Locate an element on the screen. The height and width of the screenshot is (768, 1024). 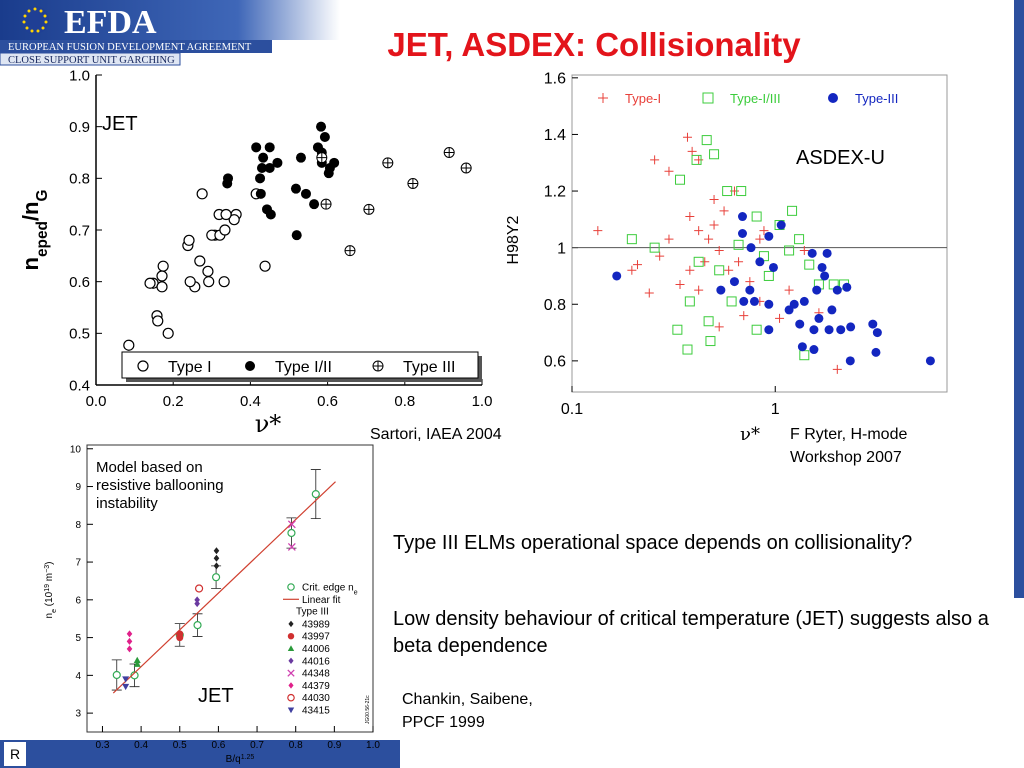
y-tick-label: 0.4 is located at coordinates (79, 385).